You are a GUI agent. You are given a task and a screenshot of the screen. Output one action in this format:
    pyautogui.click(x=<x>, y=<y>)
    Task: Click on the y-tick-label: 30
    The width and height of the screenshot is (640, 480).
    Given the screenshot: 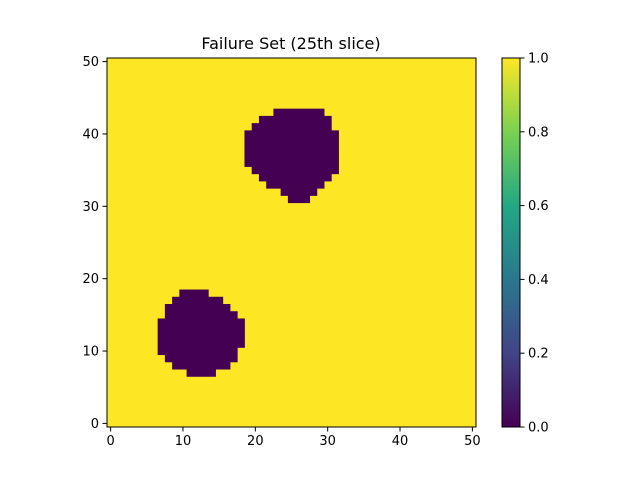 What is the action you would take?
    pyautogui.click(x=90, y=207)
    